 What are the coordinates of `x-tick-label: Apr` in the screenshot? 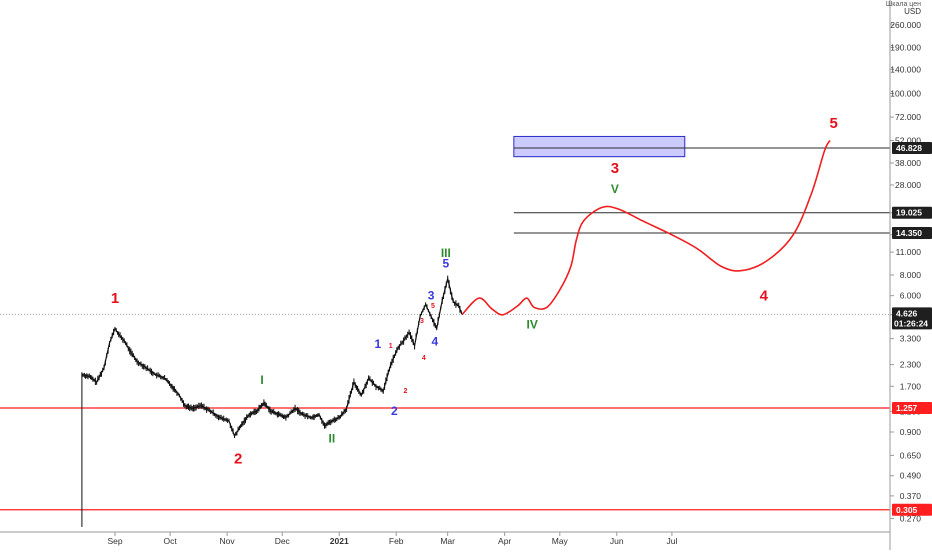 It's located at (504, 541).